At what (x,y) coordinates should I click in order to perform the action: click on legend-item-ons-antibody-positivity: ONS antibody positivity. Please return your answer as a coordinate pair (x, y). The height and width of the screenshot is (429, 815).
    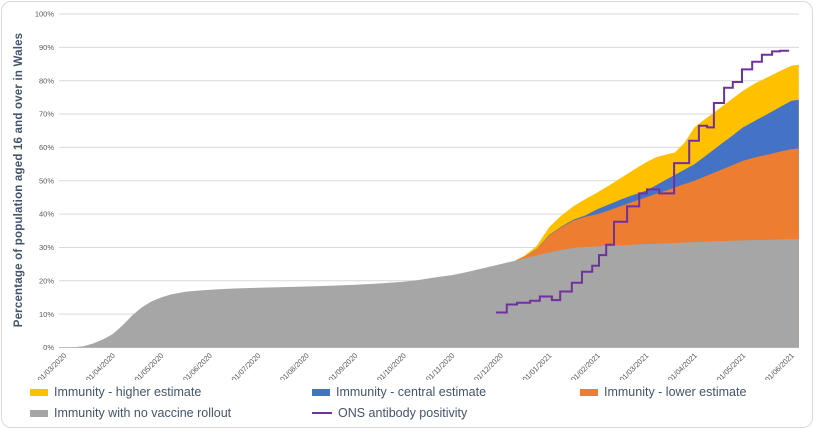
    Looking at the image, I should click on (389, 413).